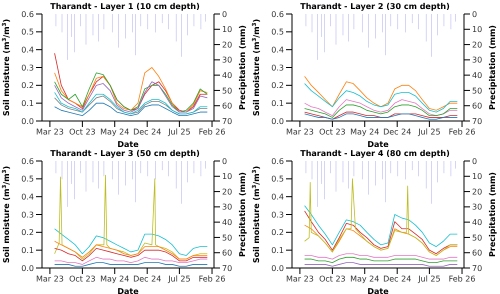 This screenshot has height=294, width=500. I want to click on chart-title: Tharandt - Layer 1 (10 cm depth), so click(125, 6).